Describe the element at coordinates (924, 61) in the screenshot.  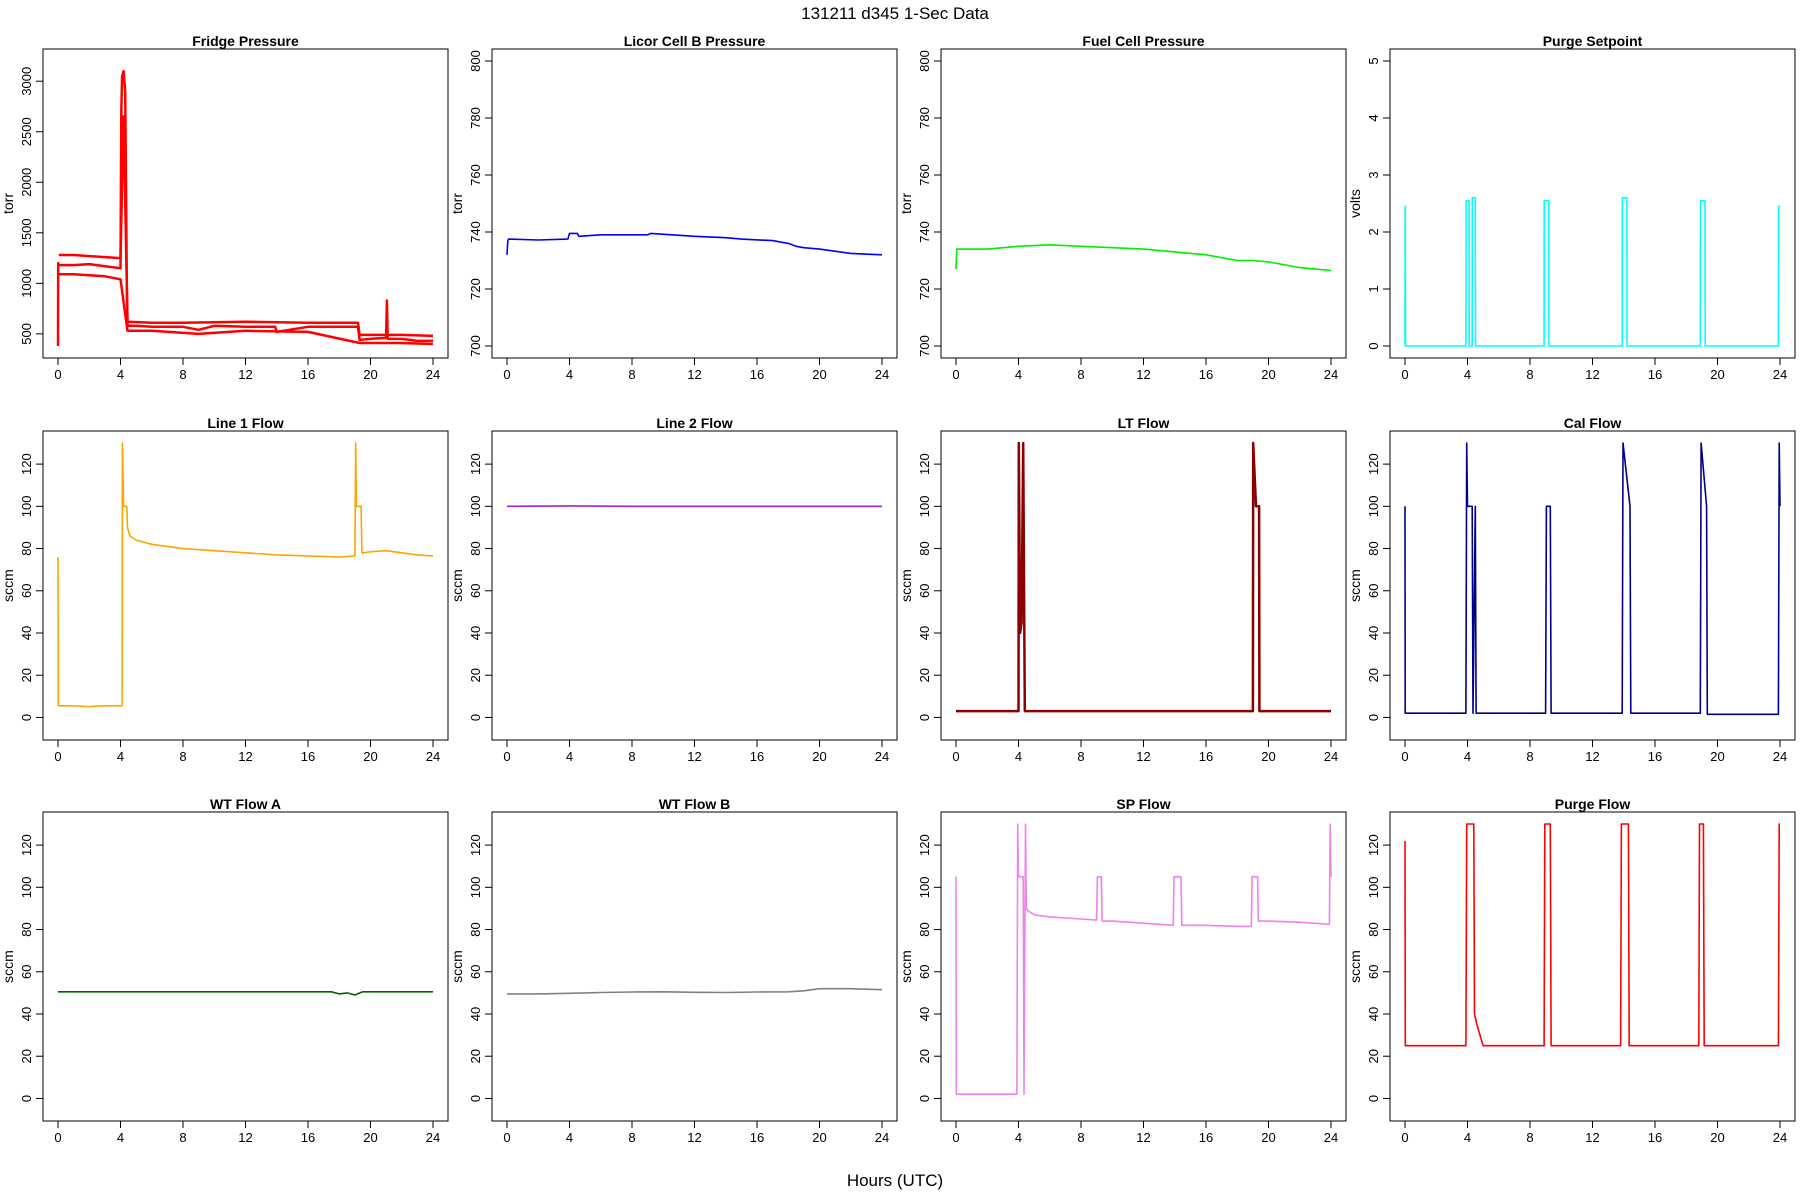
I see `y-tick-label: 800` at that location.